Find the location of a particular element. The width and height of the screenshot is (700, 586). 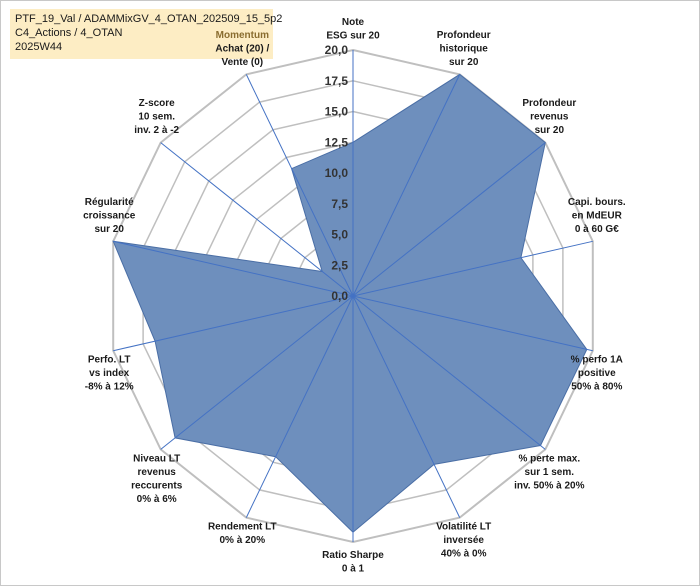

axis-label: Ratio Sharpe 0 à 1 is located at coordinates (353, 562).